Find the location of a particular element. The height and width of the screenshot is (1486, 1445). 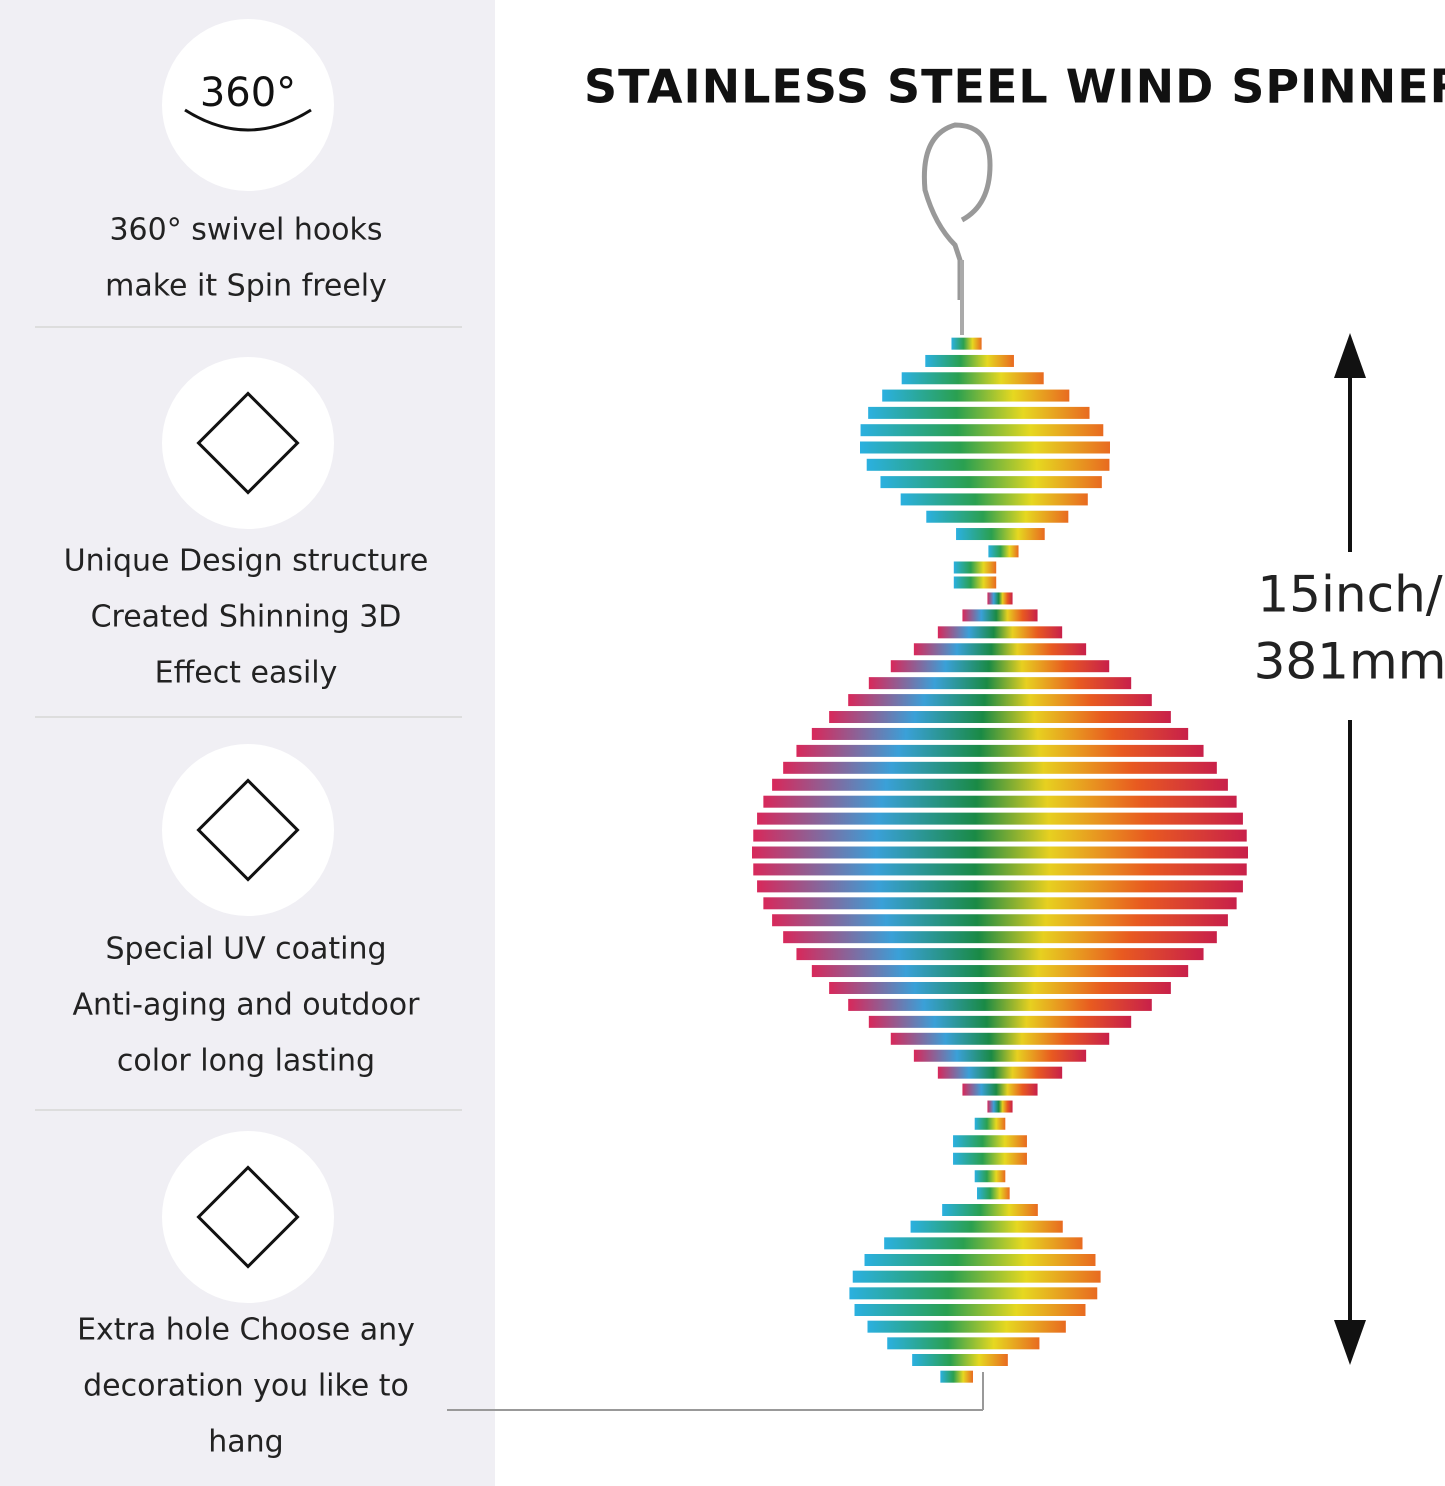

feature-text: Effect easily is located at coordinates (246, 673).